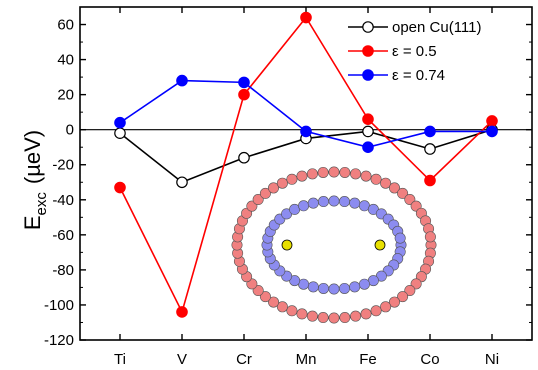  Describe the element at coordinates (287, 245) in the screenshot. I see `adatom-left` at that location.